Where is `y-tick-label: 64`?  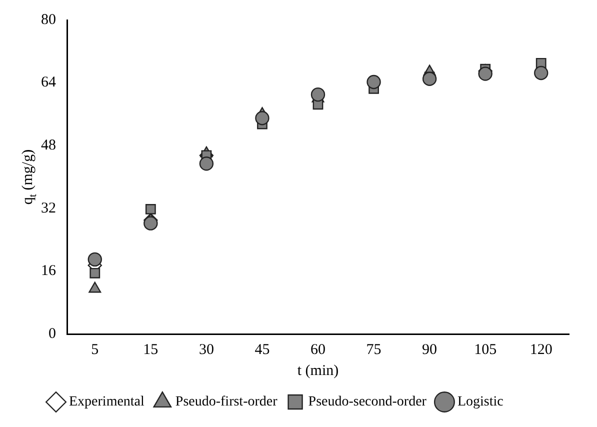 y-tick-label: 64 is located at coordinates (48, 82).